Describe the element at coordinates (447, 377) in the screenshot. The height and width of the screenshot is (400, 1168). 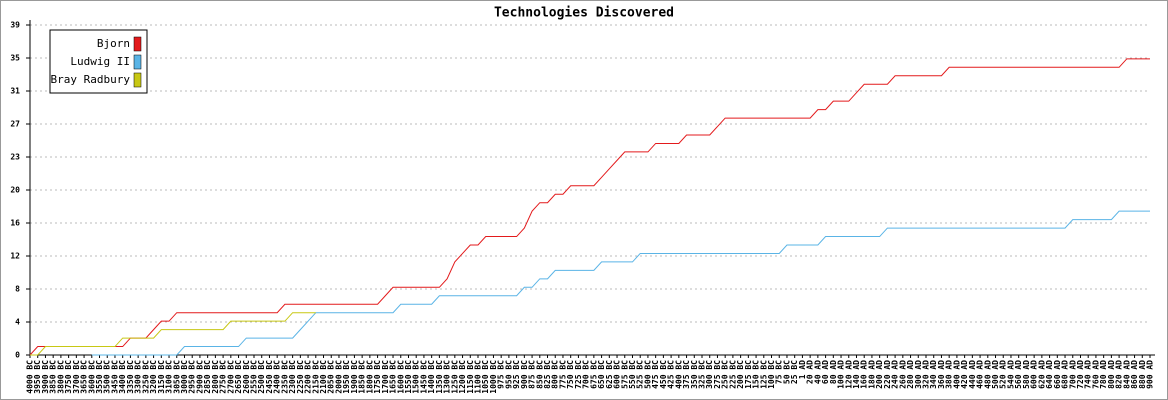
I see `x-tick-label: 1300 BC` at that location.